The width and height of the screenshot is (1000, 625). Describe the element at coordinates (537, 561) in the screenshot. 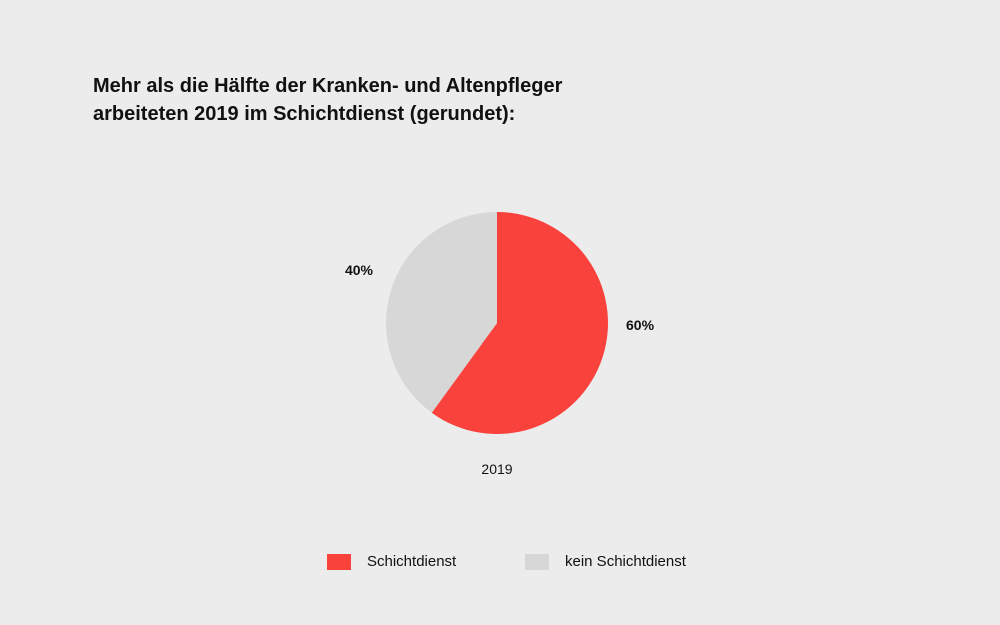

I see `legend-swatch-kein-schichtdienst` at that location.